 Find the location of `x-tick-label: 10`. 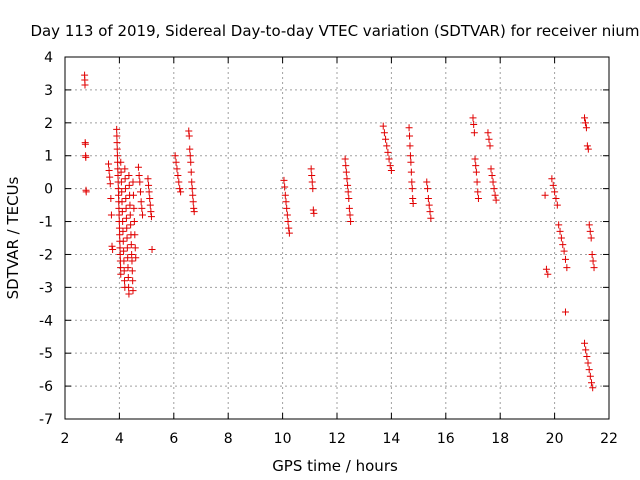

x-tick-label: 10 is located at coordinates (283, 439).